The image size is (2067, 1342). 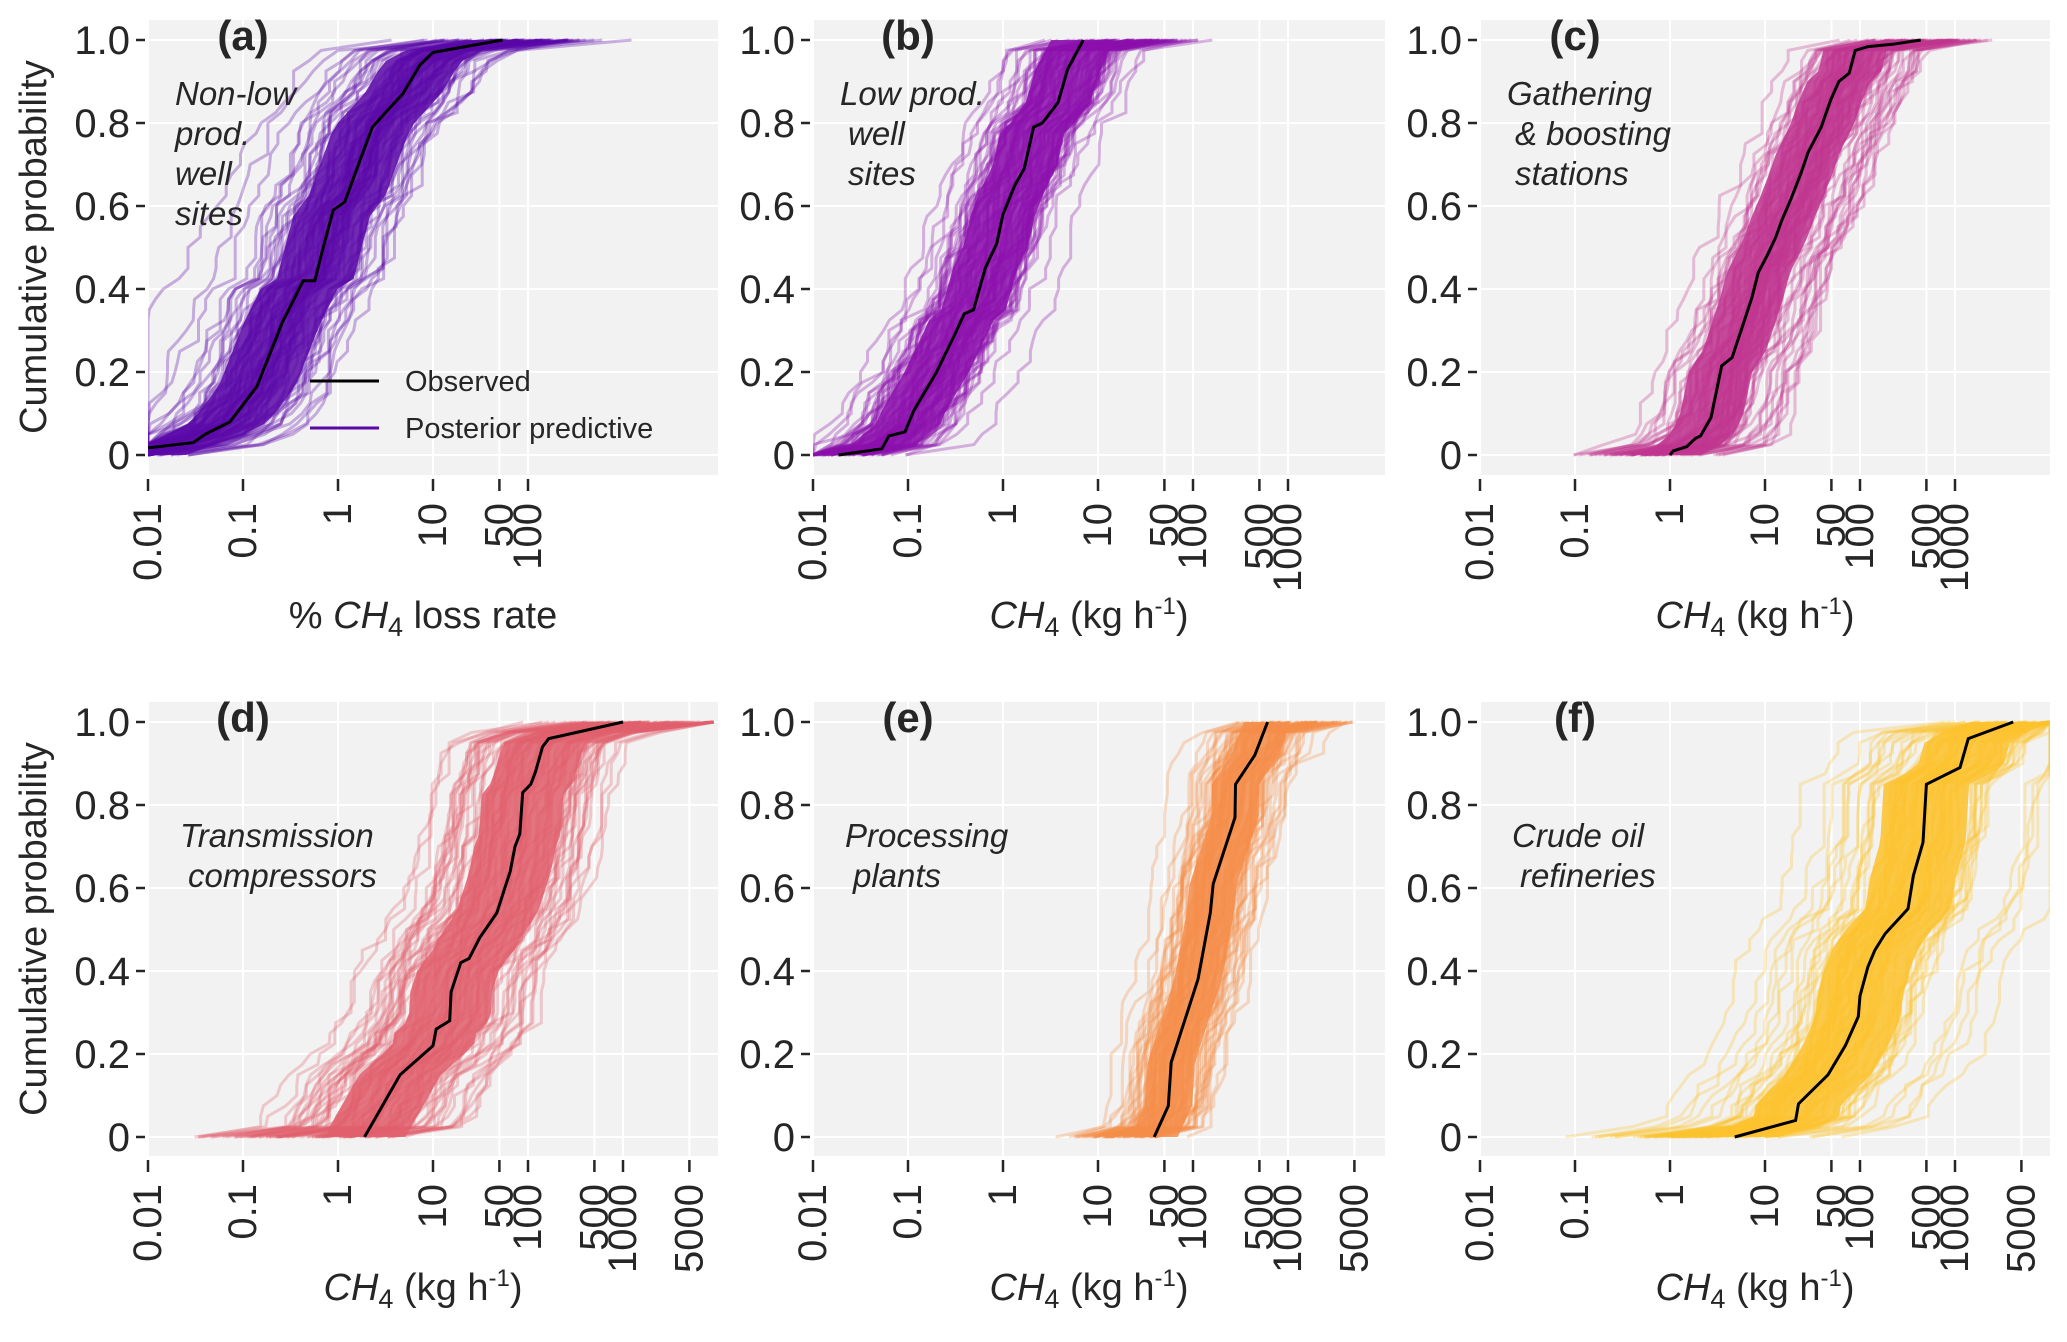 What do you see at coordinates (34, 929) in the screenshot?
I see `ylabel-bottom: Cumulative probability` at bounding box center [34, 929].